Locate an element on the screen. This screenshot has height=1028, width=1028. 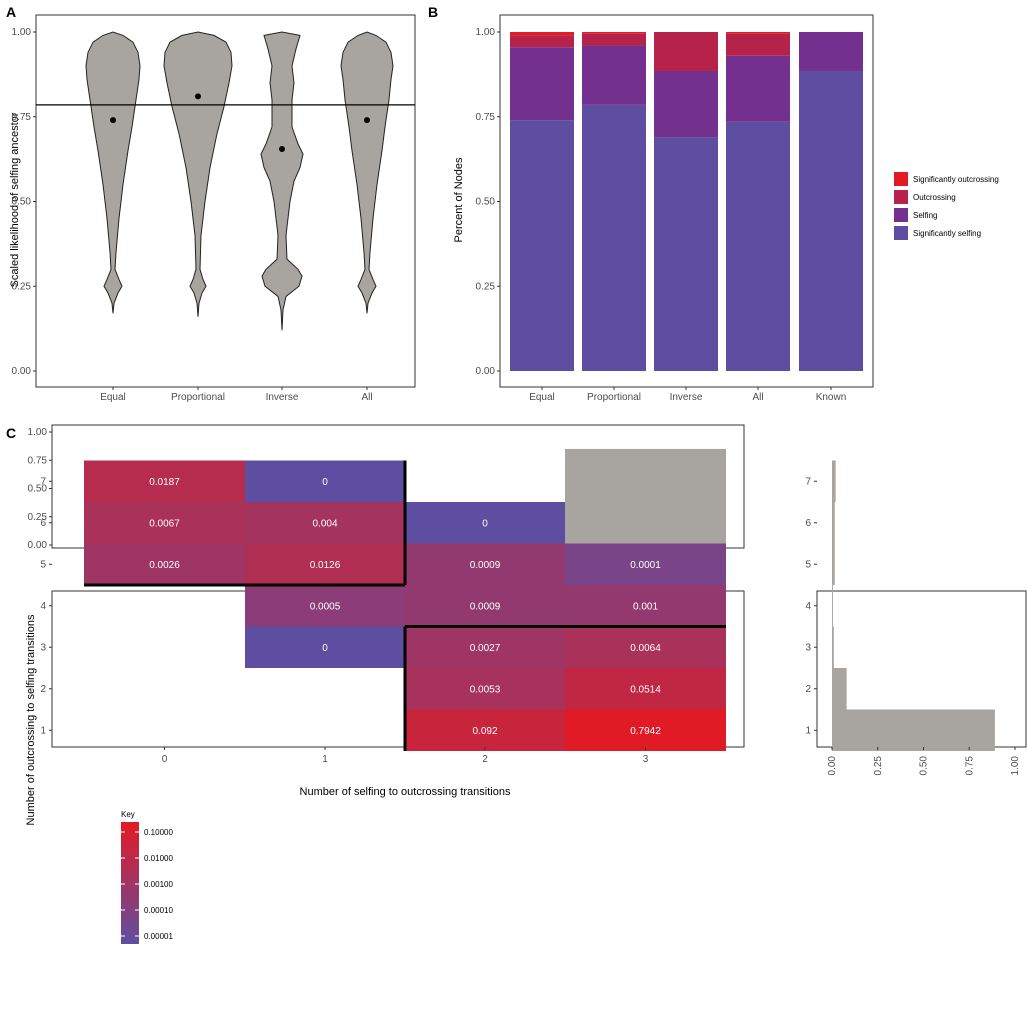
panel-c-right-y-tick-label: 6 is located at coordinates (808, 523).